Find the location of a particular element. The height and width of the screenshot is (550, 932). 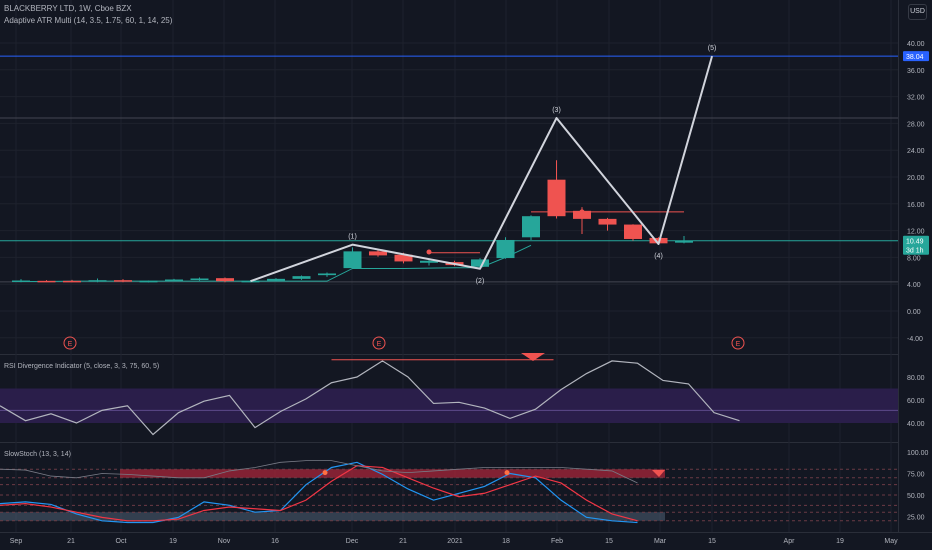

rsi-line is located at coordinates (370, 398).